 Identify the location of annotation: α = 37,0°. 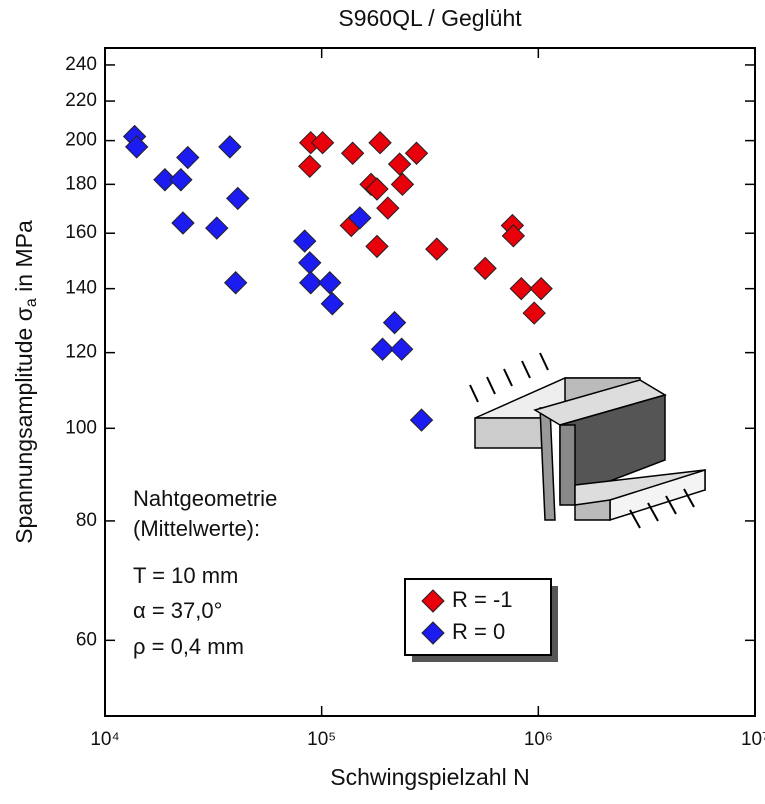
(177, 610).